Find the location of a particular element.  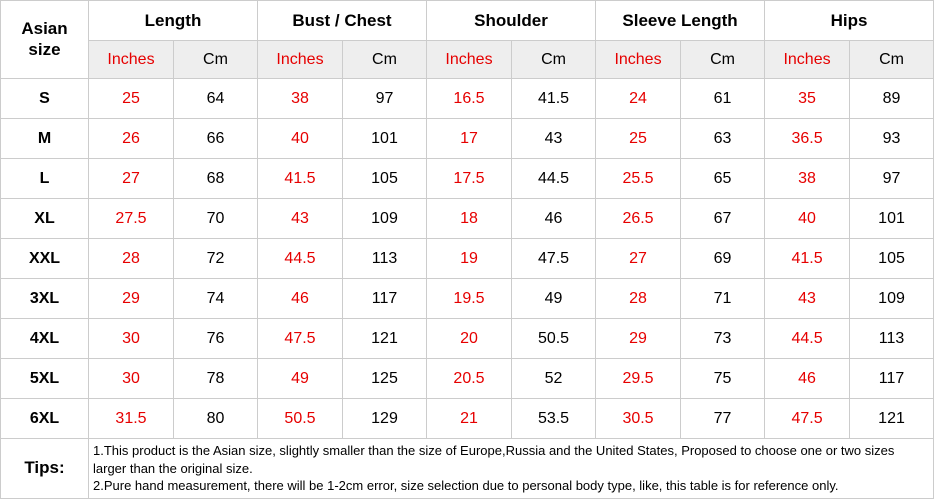

group-header-length: Length is located at coordinates (173, 20).